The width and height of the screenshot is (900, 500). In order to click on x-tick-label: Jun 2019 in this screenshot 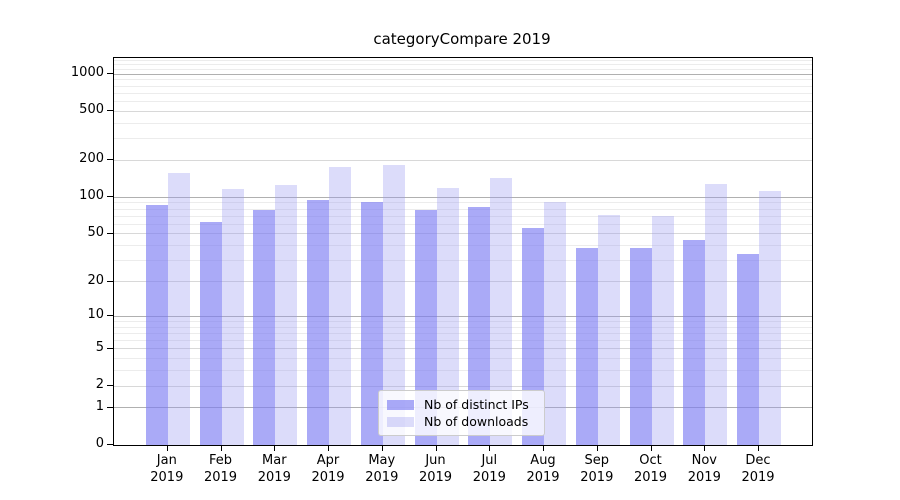, I will do `click(436, 469)`.